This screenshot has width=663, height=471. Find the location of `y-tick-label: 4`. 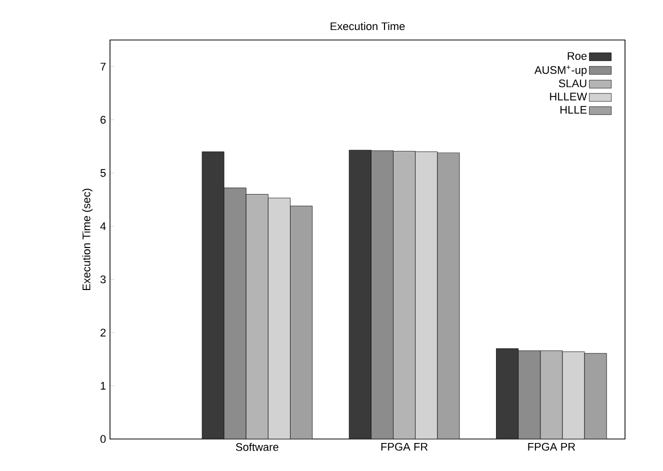

y-tick-label: 4 is located at coordinates (103, 226).